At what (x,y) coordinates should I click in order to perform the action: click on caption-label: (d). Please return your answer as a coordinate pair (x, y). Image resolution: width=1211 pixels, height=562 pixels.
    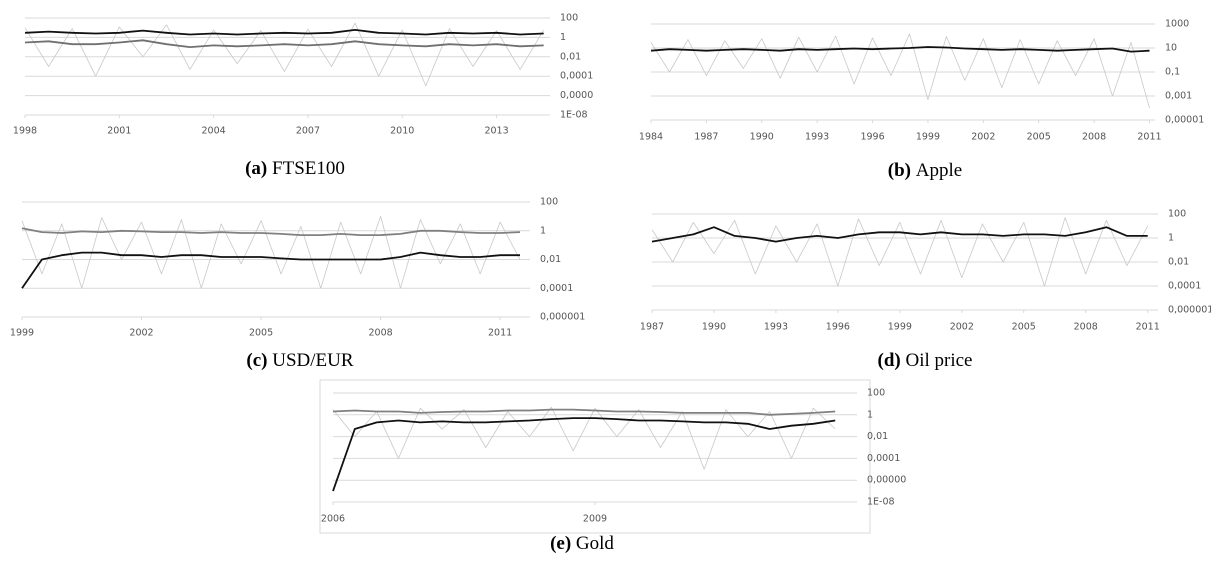
    Looking at the image, I should click on (889, 360).